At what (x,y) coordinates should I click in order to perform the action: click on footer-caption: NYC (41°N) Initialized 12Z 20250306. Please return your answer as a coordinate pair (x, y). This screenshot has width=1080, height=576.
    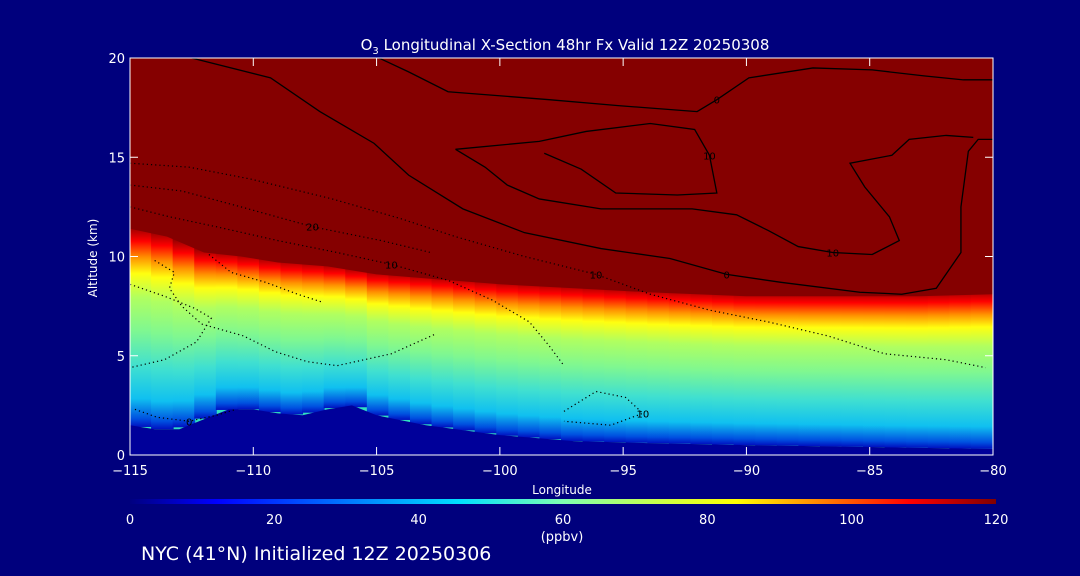
    Looking at the image, I should click on (316, 554).